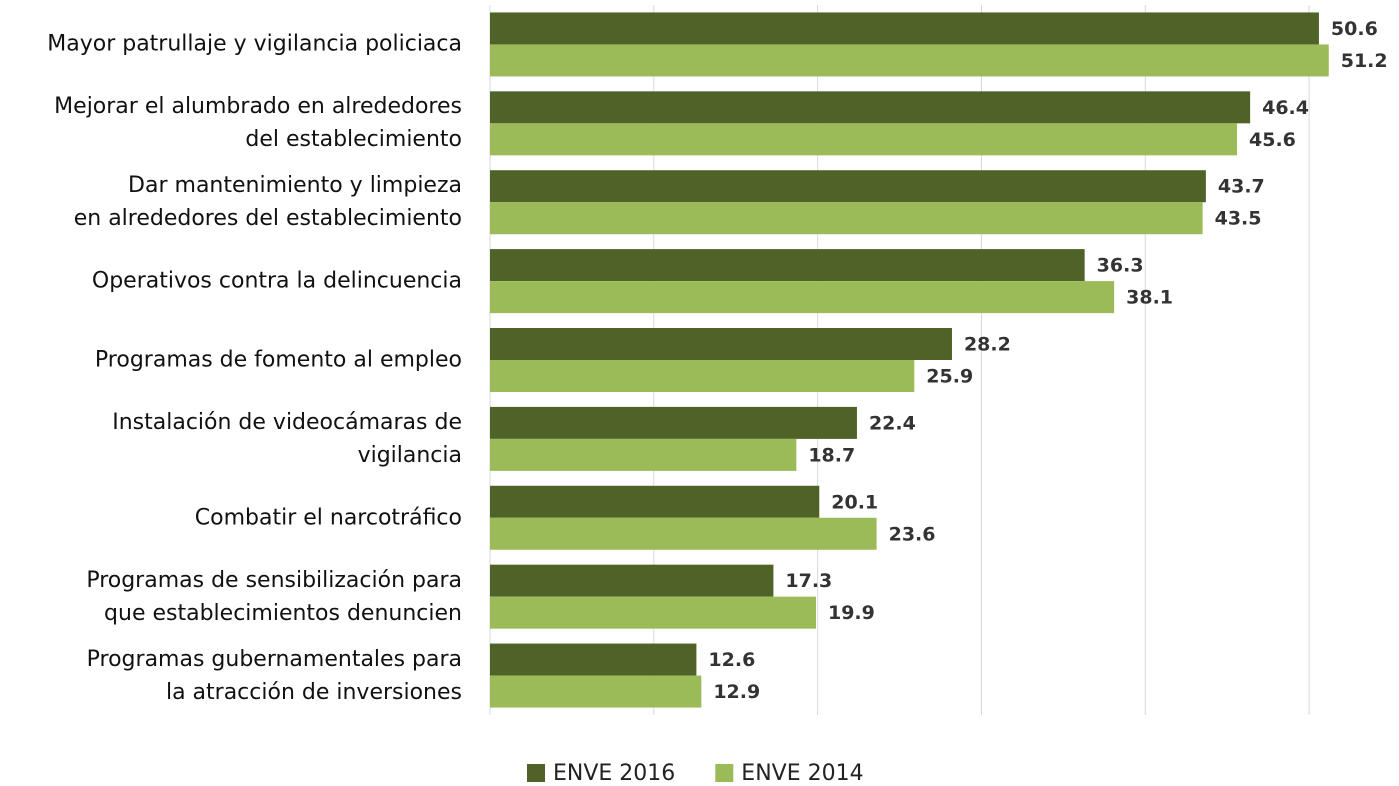 The image size is (1399, 786). What do you see at coordinates (802, 773) in the screenshot?
I see `legend-label: ENVE 2014` at bounding box center [802, 773].